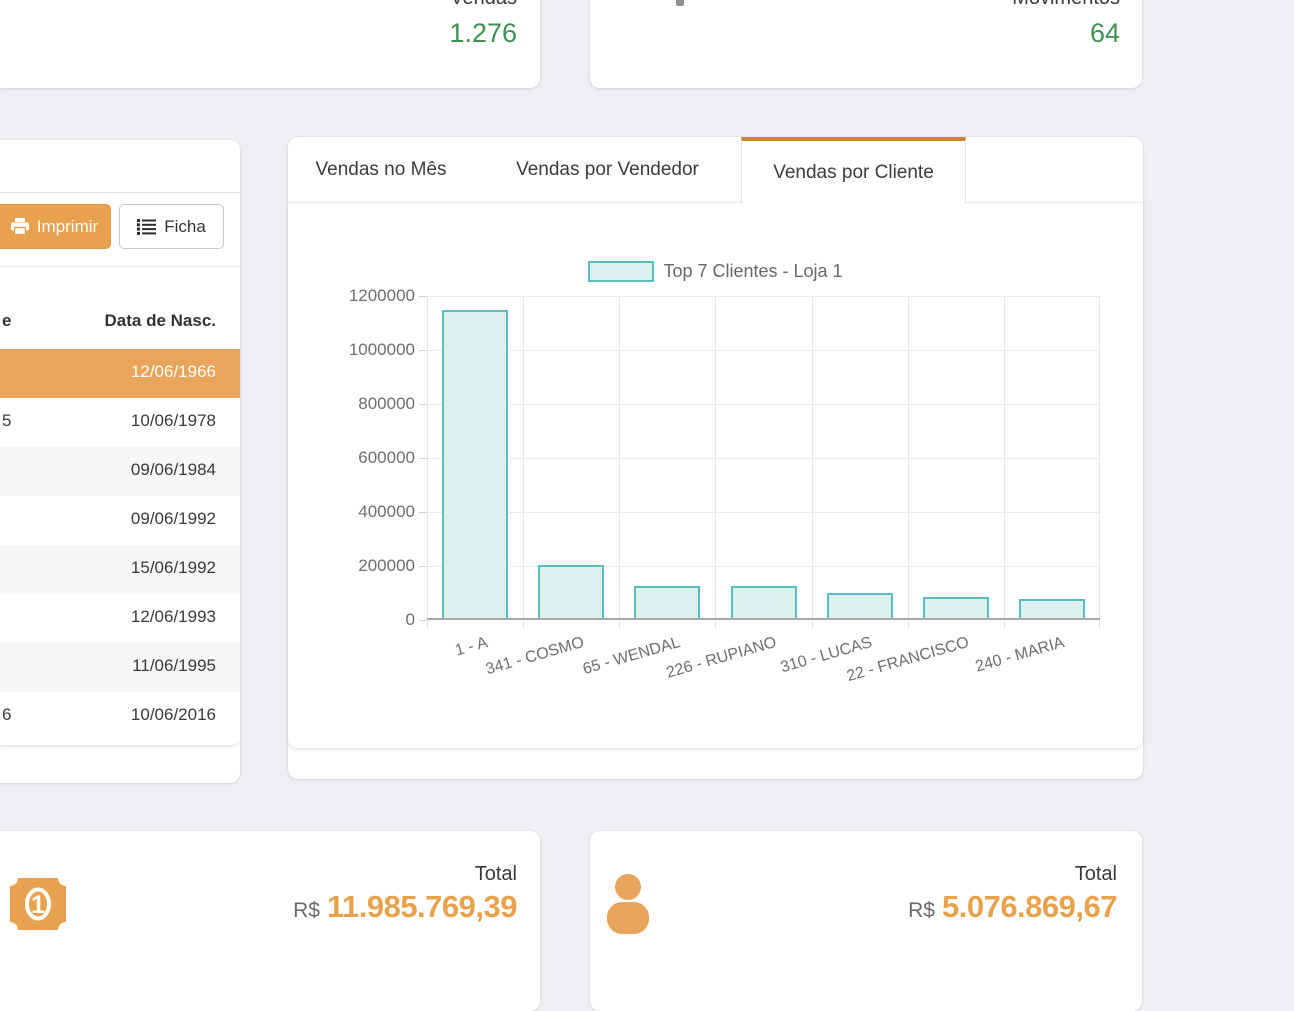  What do you see at coordinates (1020, 655) in the screenshot?
I see `x-tick-label: 240 - MARIA` at bounding box center [1020, 655].